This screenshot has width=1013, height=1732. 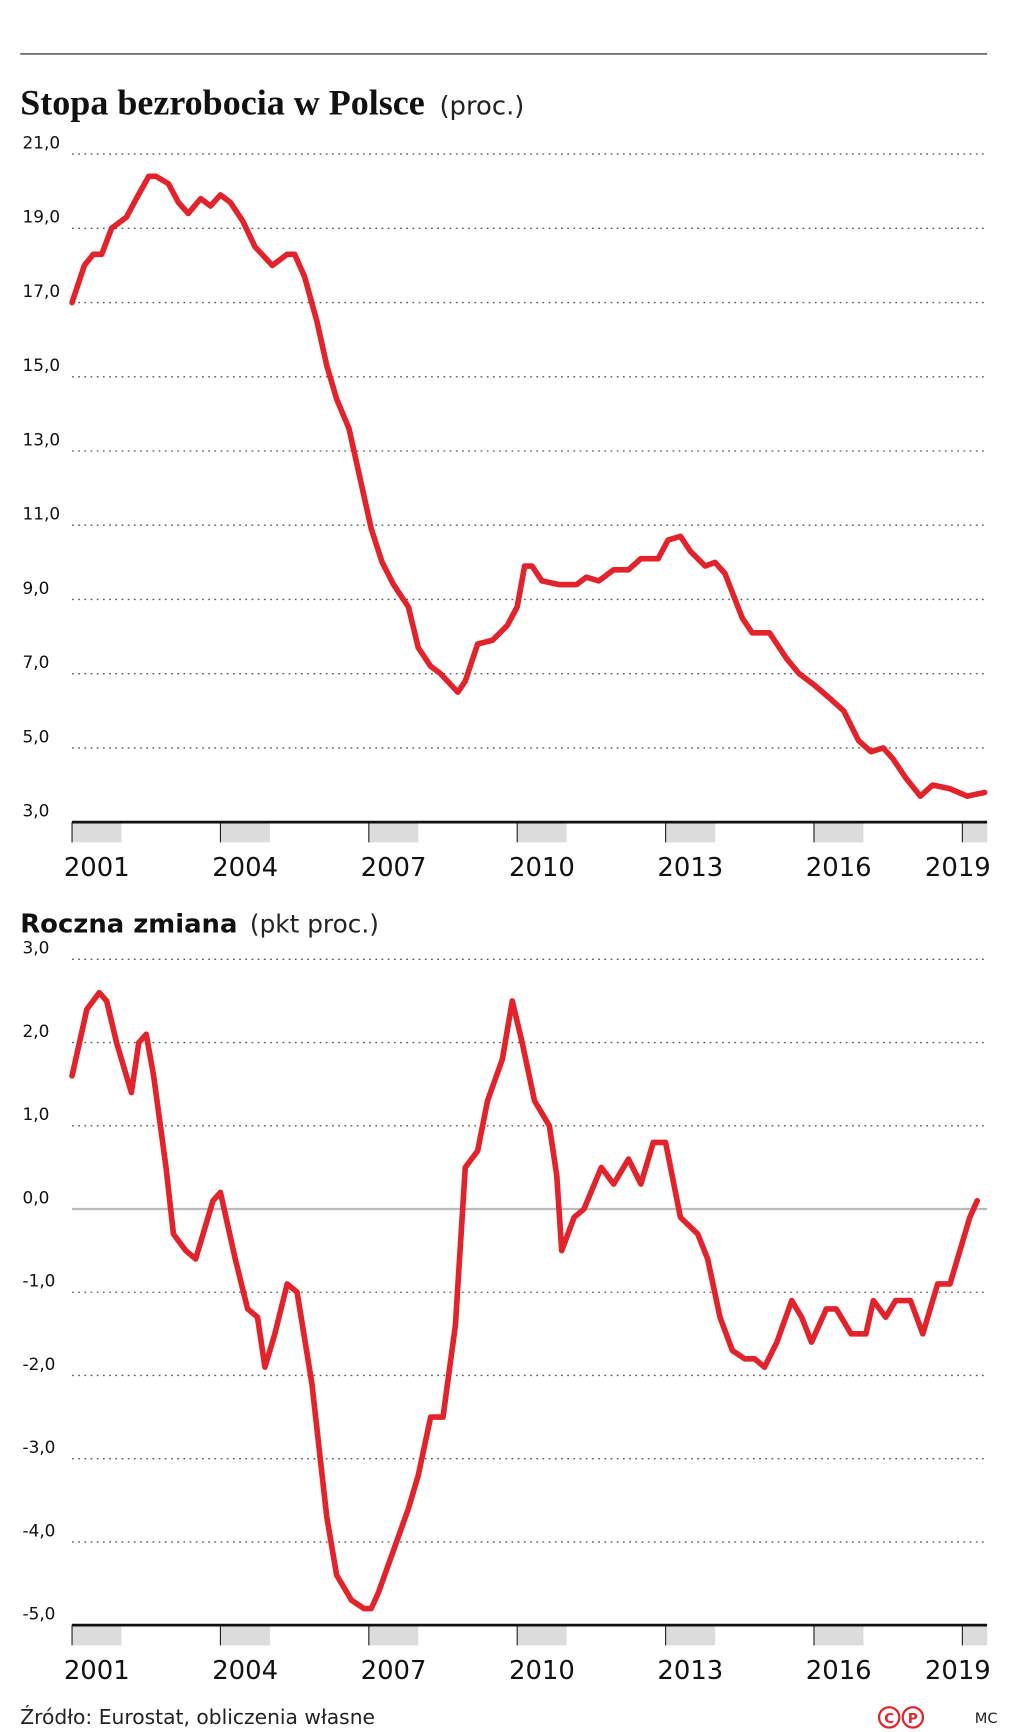 What do you see at coordinates (42, 217) in the screenshot?
I see `y-tick-label: 19,0` at bounding box center [42, 217].